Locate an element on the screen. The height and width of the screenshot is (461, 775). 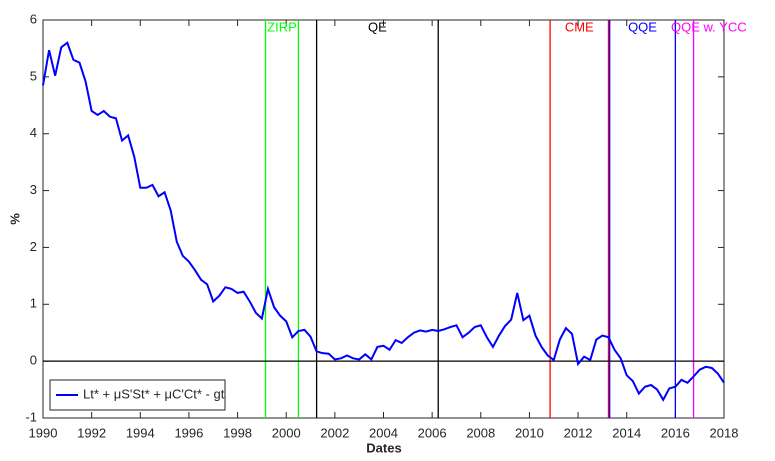
x-tick-label: 2000 is located at coordinates (286, 432).